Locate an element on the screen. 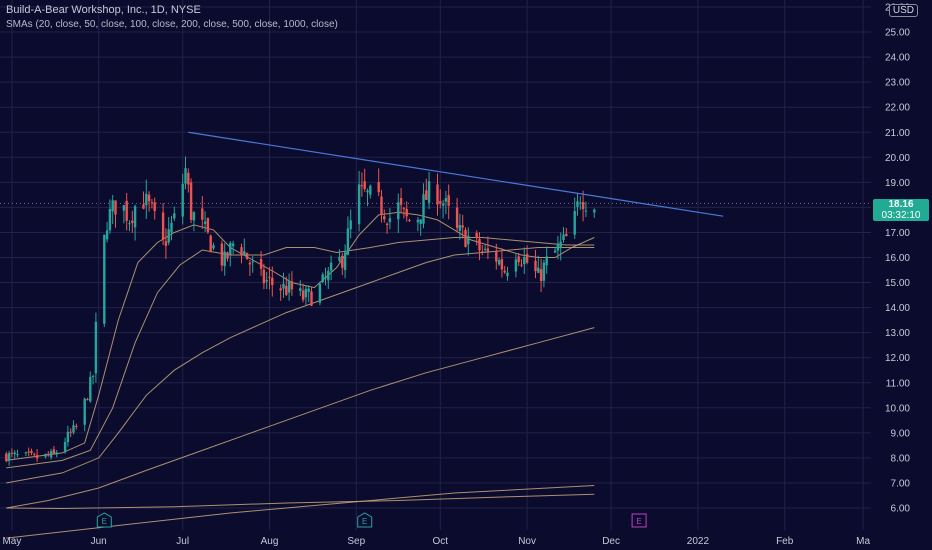 The height and width of the screenshot is (550, 932). x-tick-label: Ma is located at coordinates (863, 541).